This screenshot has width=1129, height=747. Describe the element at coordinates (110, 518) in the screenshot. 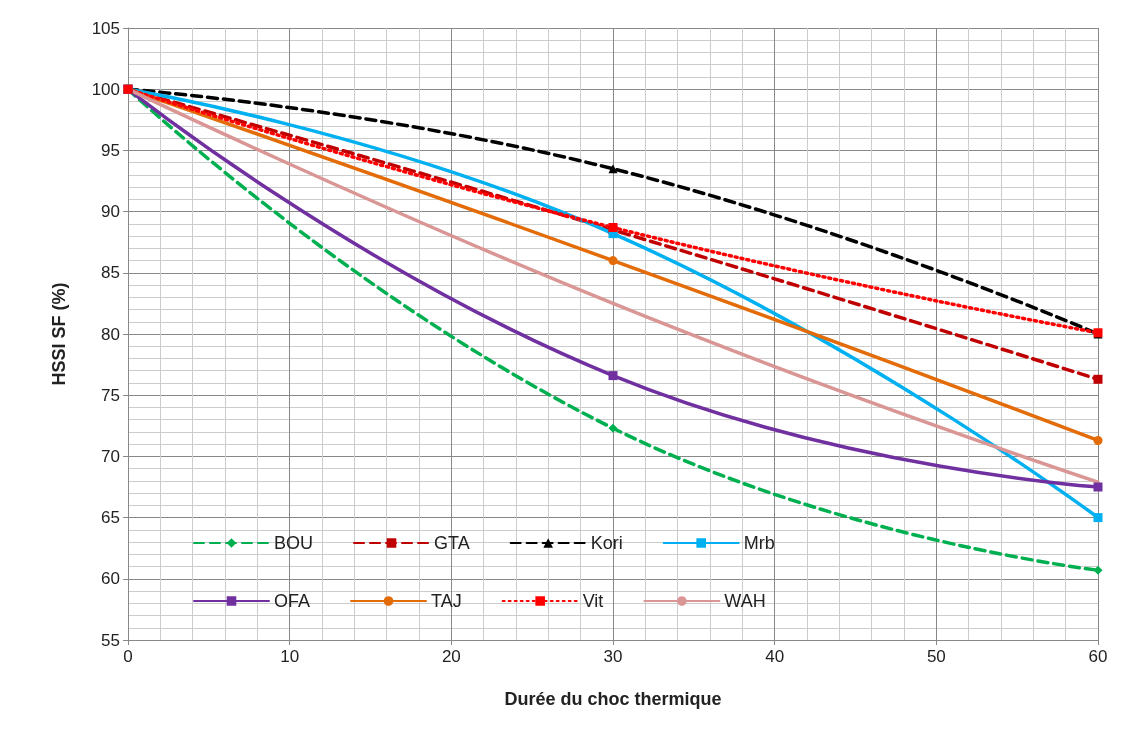

I see `y-tick-label: 65` at that location.